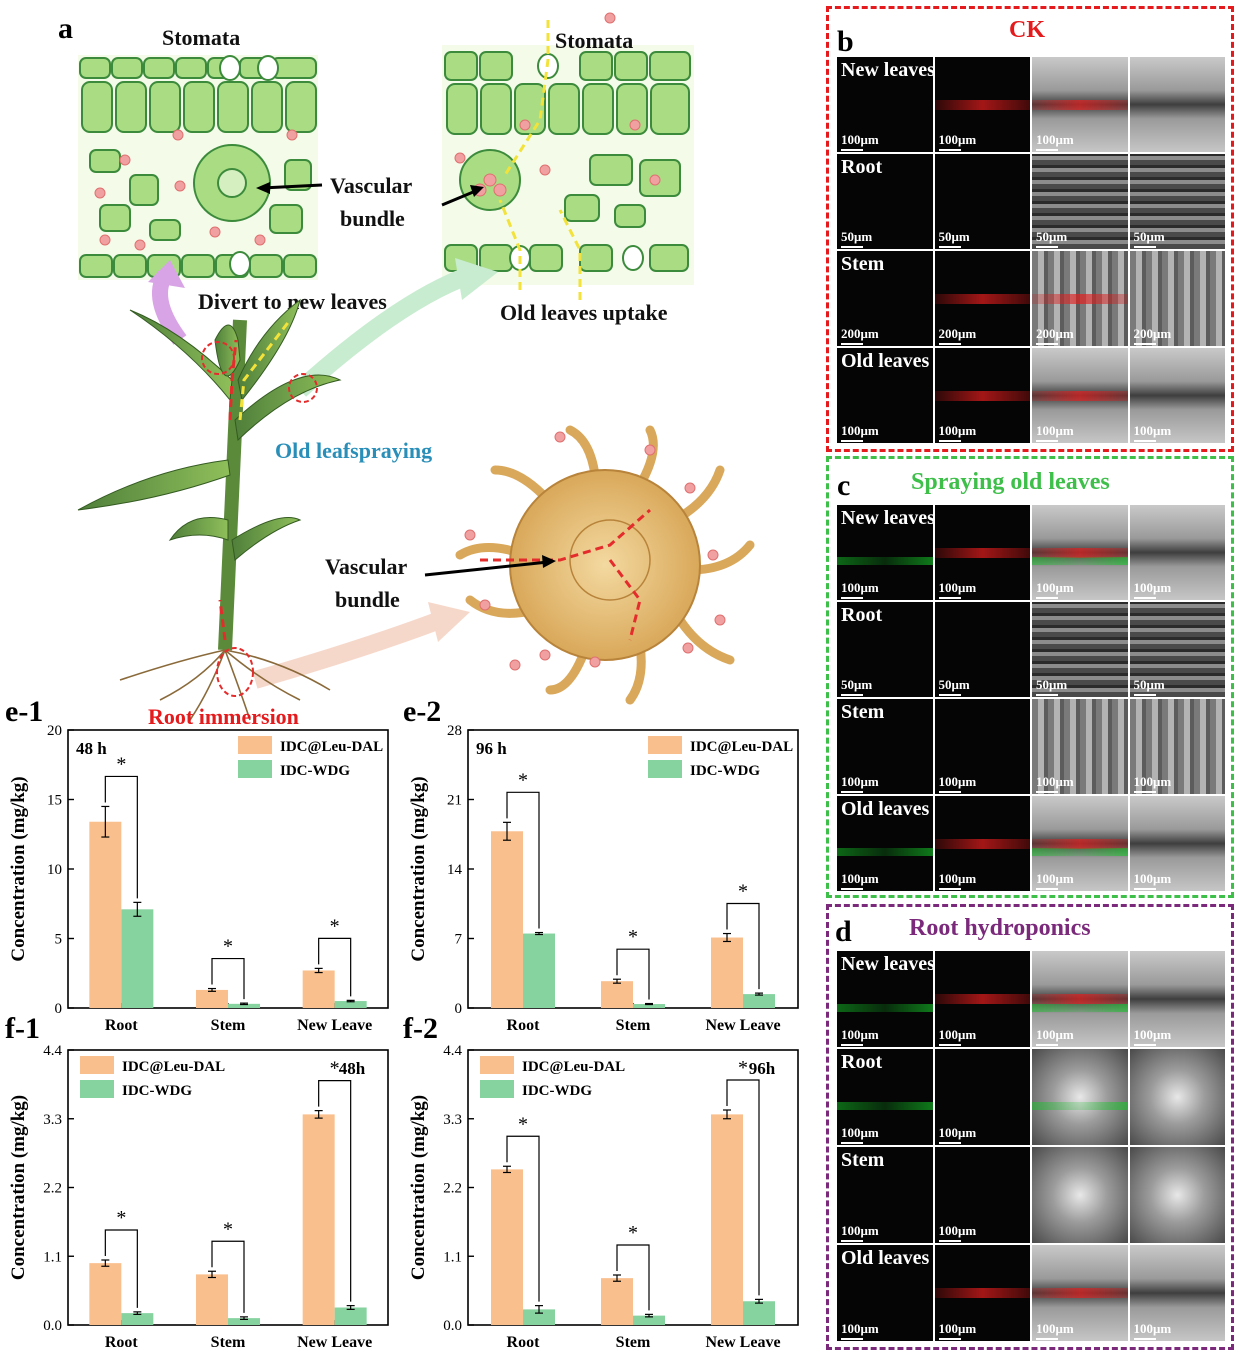 The height and width of the screenshot is (1355, 1239). What do you see at coordinates (885, 104) in the screenshot?
I see `micrograph-b-r1-c1: New leaves 100μm` at bounding box center [885, 104].